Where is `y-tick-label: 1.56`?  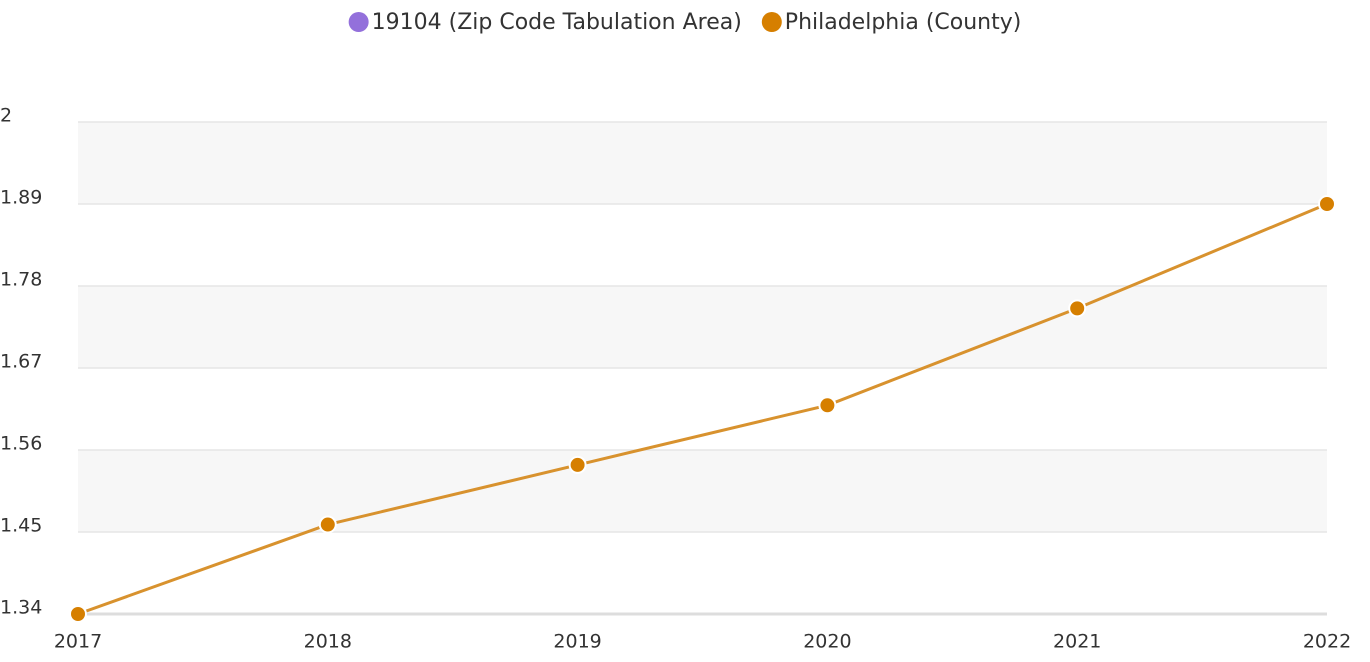 y-tick-label: 1.56 is located at coordinates (21, 444).